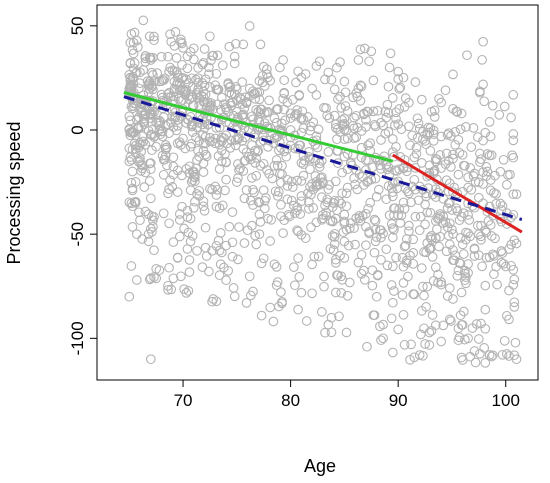  Describe the element at coordinates (320, 466) in the screenshot. I see `x-axis-label: Age` at that location.